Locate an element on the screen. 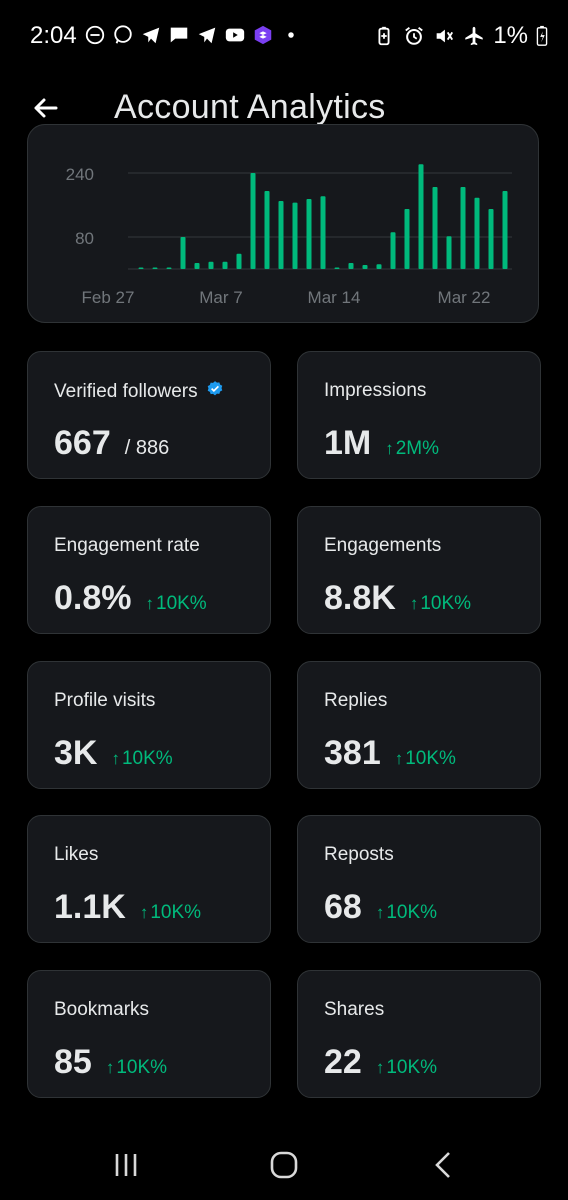 The width and height of the screenshot is (568, 1200). metric-value-row: 68 ↑ 10K% is located at coordinates (380, 907).